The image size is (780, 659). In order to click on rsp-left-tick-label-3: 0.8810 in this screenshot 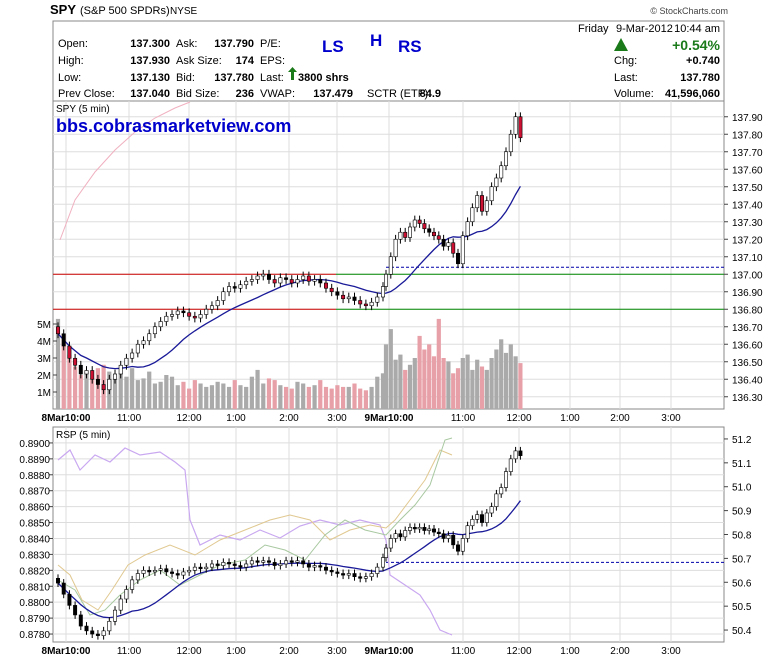, I will do `click(34, 587)`.